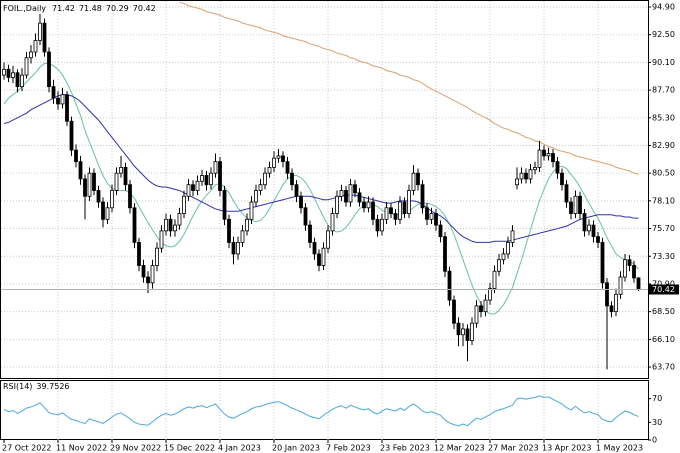 The image size is (680, 453). What do you see at coordinates (663, 283) in the screenshot?
I see `y-tick-label: 70.90` at bounding box center [663, 283].